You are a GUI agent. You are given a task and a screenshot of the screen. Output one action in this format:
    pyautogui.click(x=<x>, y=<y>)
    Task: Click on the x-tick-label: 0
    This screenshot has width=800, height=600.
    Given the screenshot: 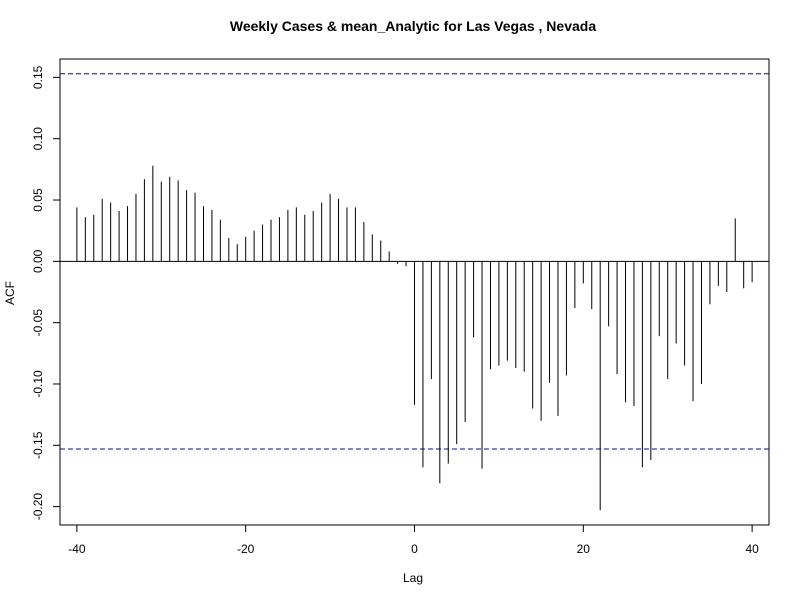 What is the action you would take?
    pyautogui.click(x=414, y=549)
    